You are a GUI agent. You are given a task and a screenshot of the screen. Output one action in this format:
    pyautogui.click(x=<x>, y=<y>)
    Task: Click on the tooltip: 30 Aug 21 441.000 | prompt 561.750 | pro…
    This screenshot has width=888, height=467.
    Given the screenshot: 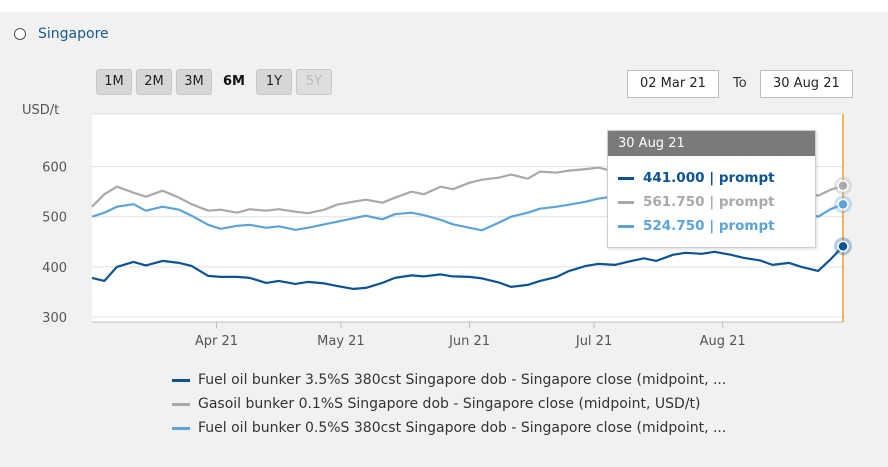 What is the action you would take?
    pyautogui.click(x=711, y=189)
    